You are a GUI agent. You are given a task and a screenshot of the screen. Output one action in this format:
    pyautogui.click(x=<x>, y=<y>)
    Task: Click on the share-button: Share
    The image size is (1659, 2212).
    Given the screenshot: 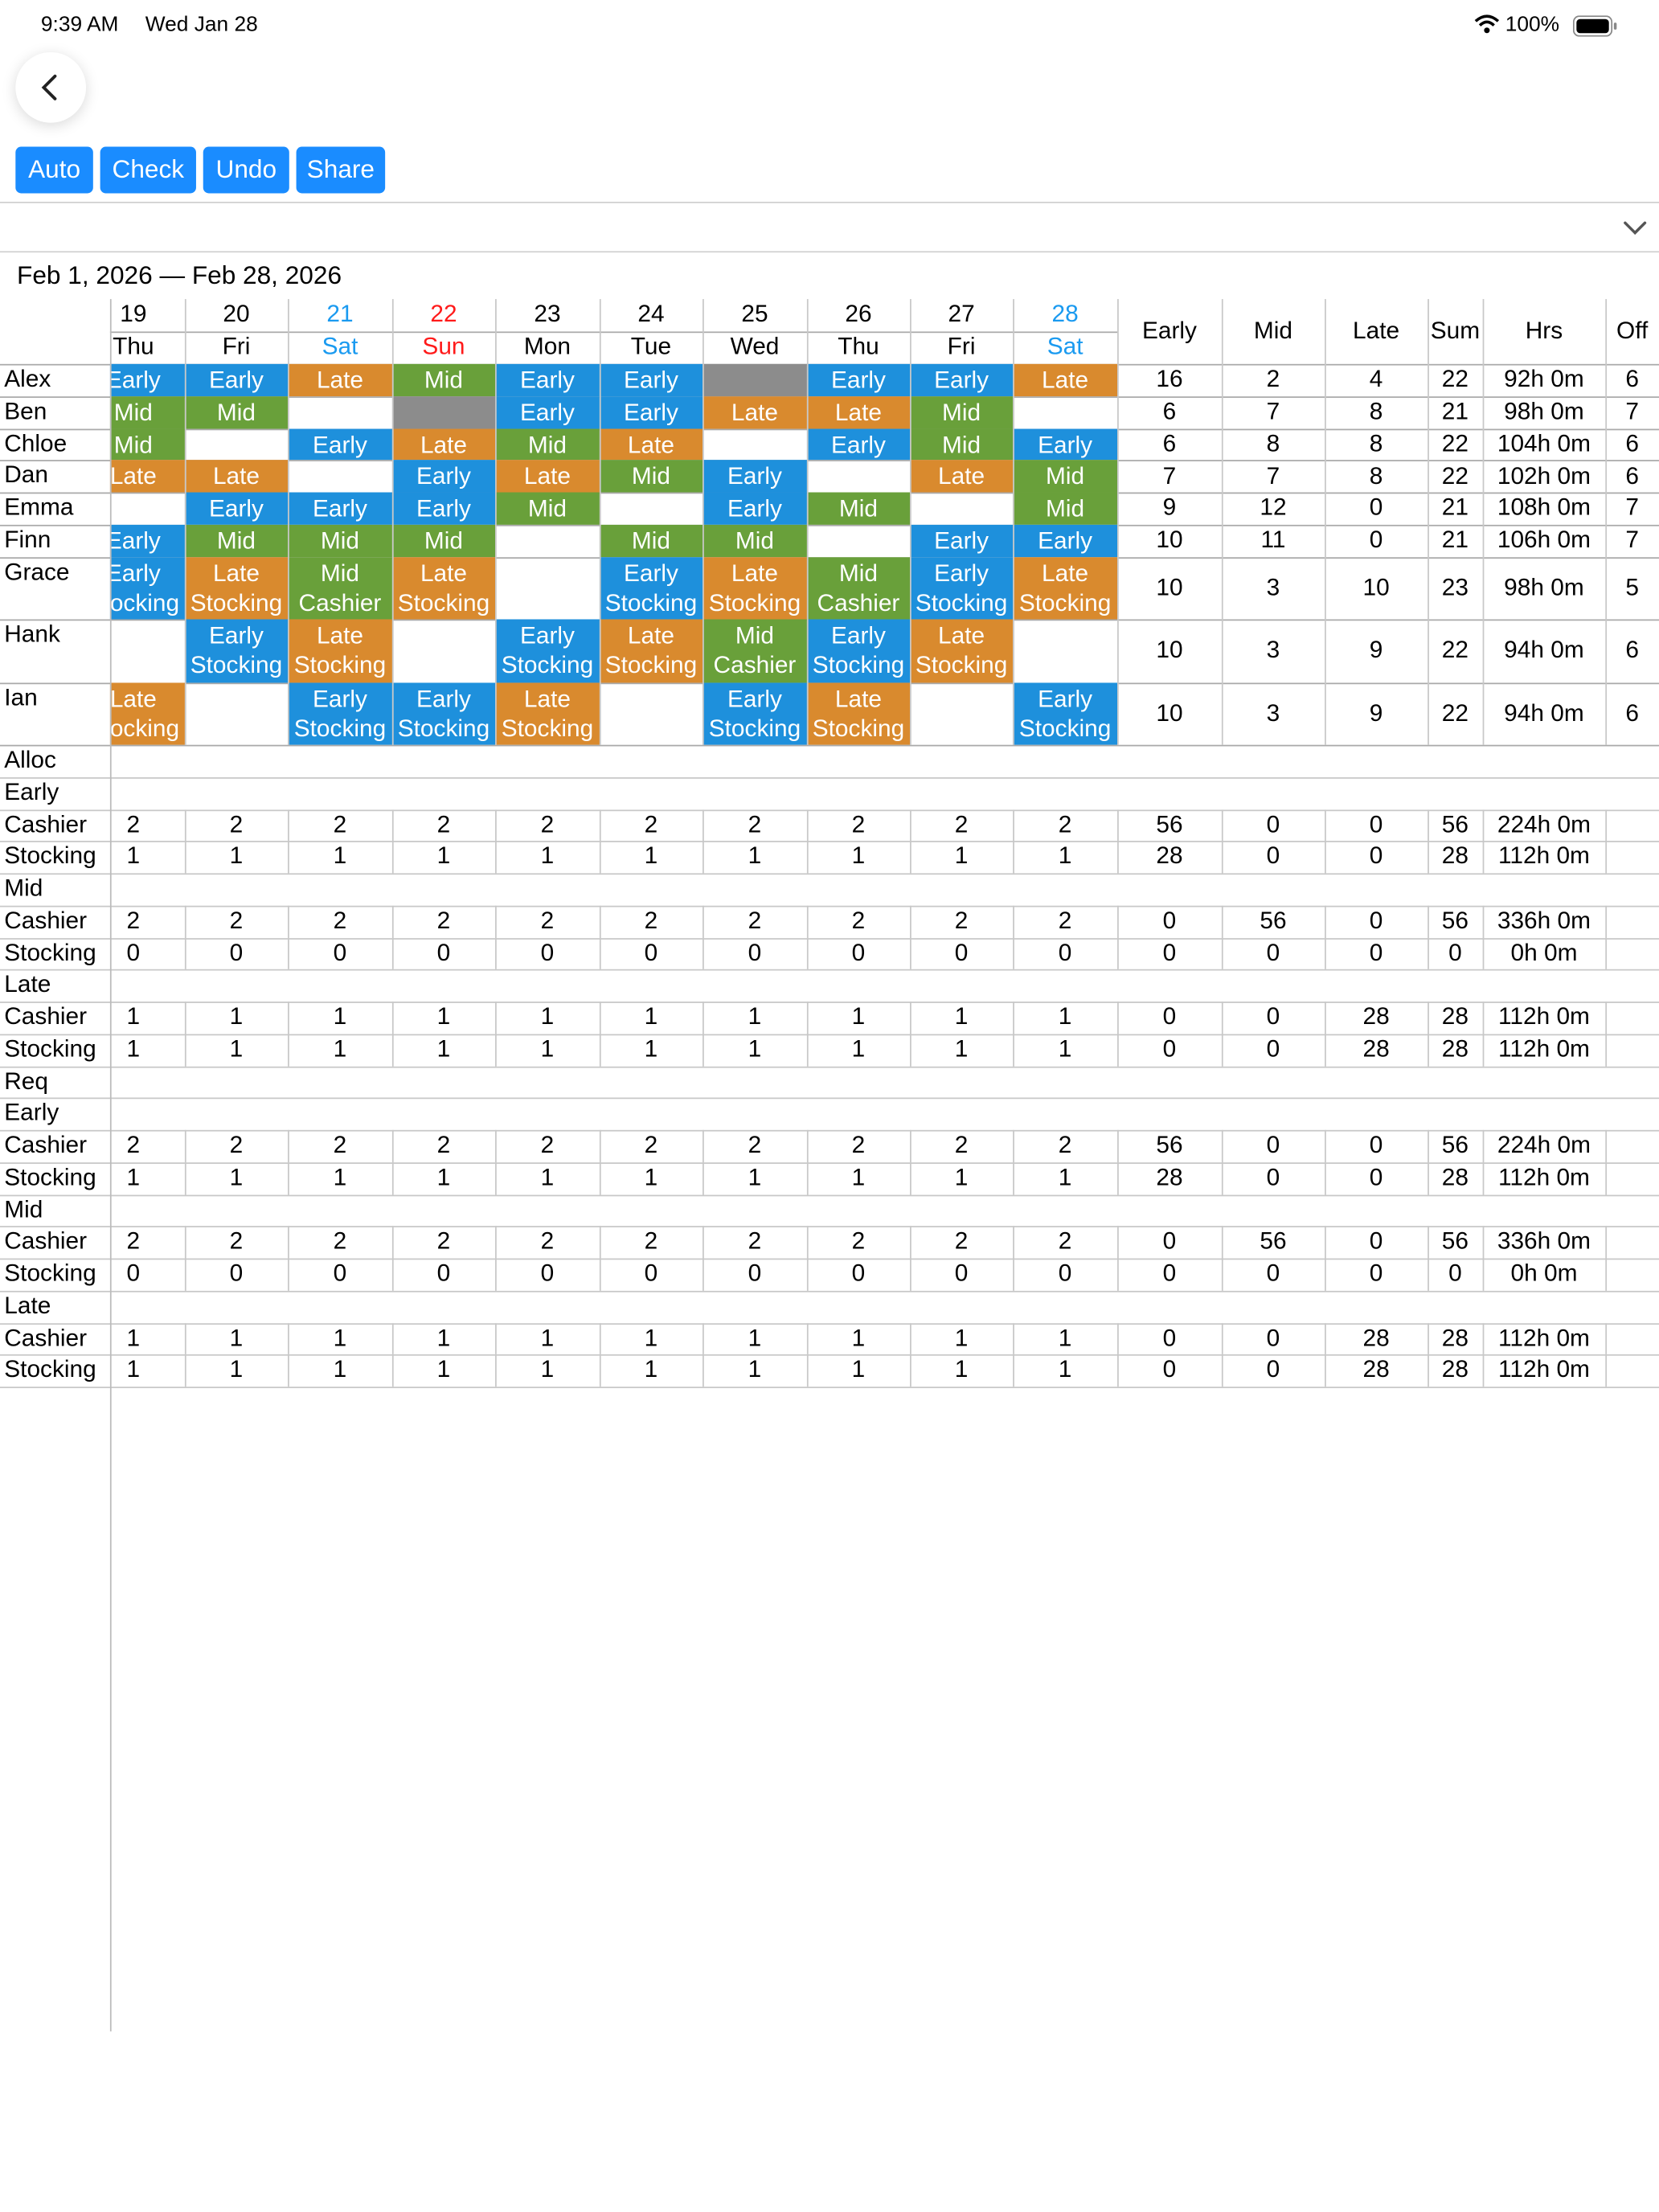 What is the action you would take?
    pyautogui.click(x=341, y=170)
    